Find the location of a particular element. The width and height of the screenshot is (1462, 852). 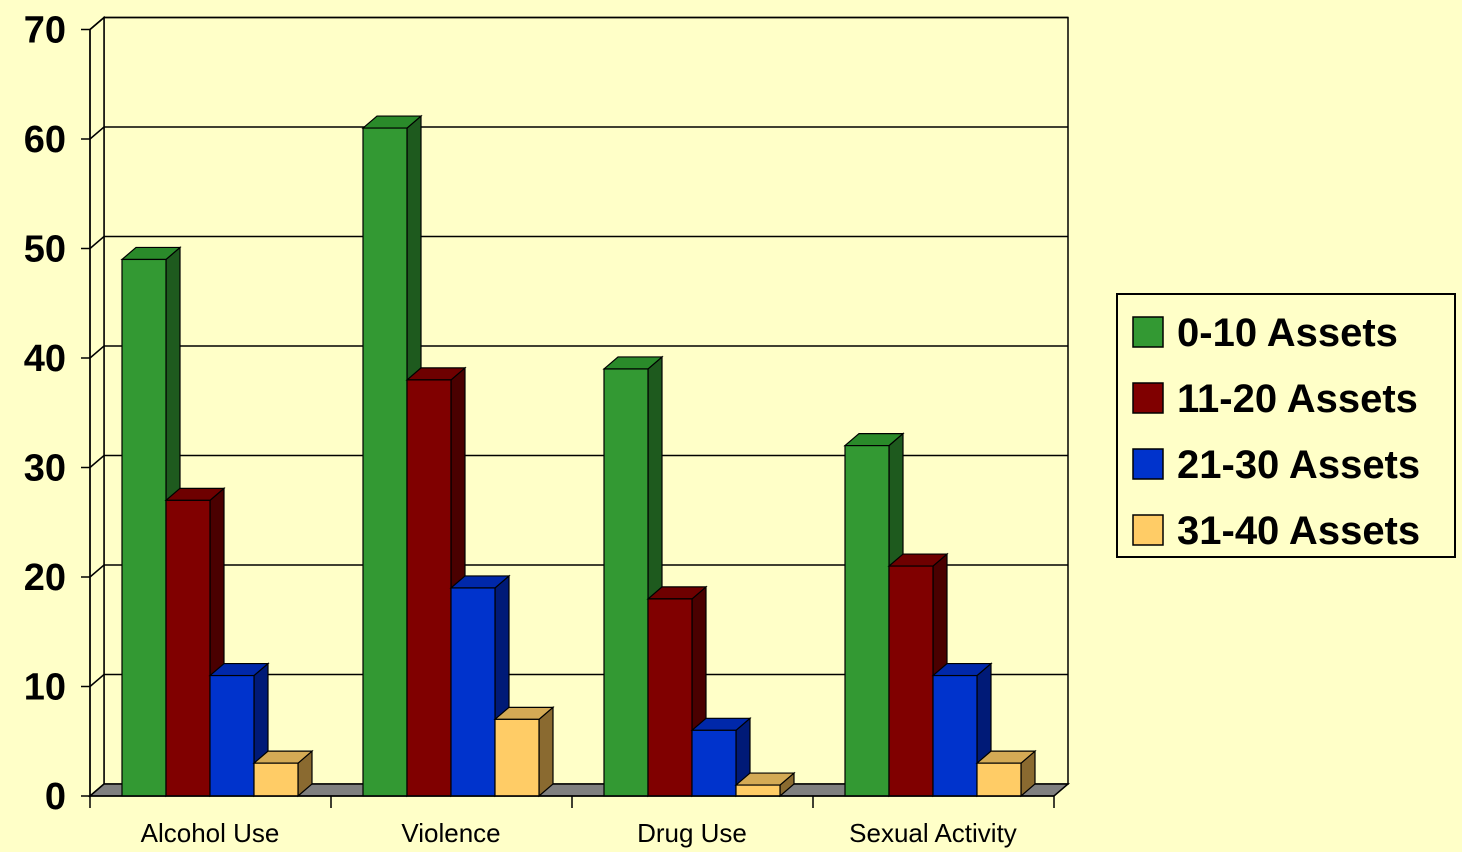

y-tick-label: 70 is located at coordinates (45, 31).